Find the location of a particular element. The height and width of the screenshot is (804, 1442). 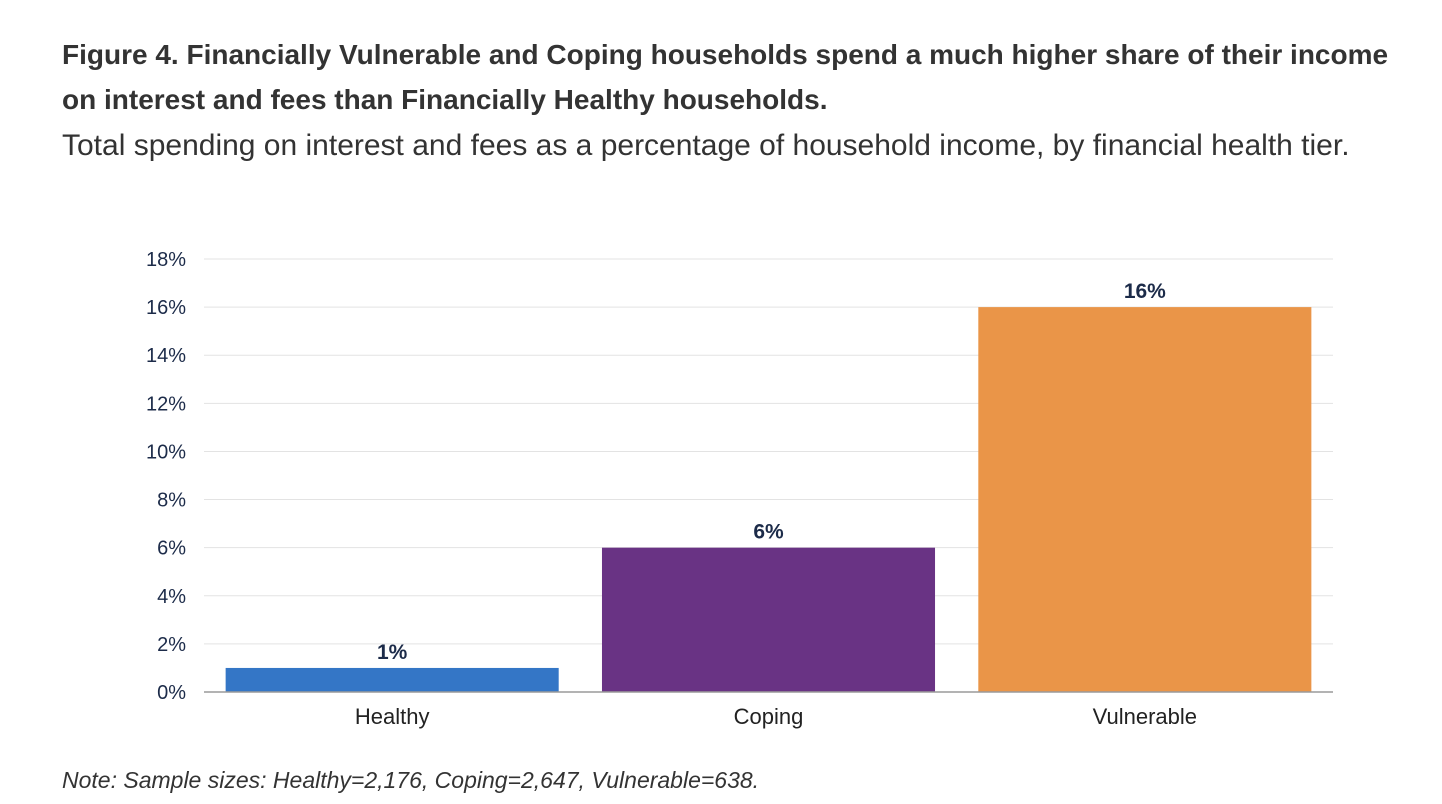

y-tick-label: 2% is located at coordinates (171, 645).